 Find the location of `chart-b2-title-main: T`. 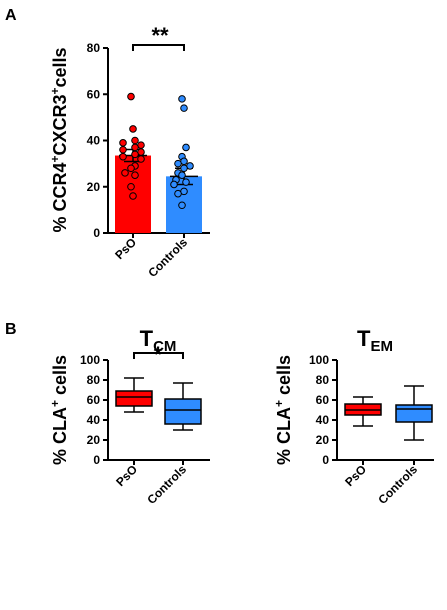

chart-b2-title-main: T is located at coordinates (364, 338).